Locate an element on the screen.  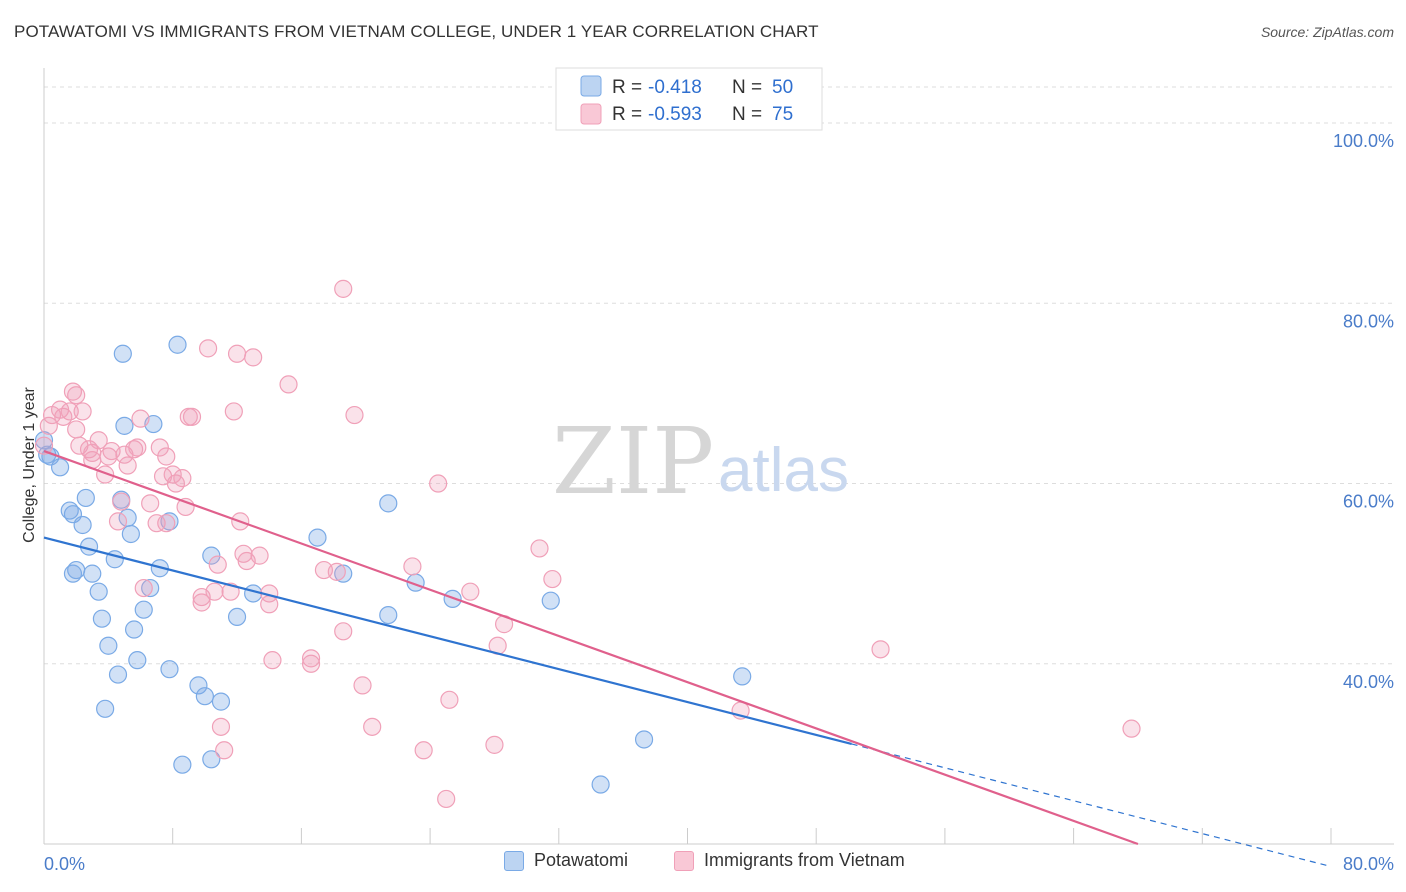
y-tick-label-1: 60.0% is located at coordinates (1368, 502).